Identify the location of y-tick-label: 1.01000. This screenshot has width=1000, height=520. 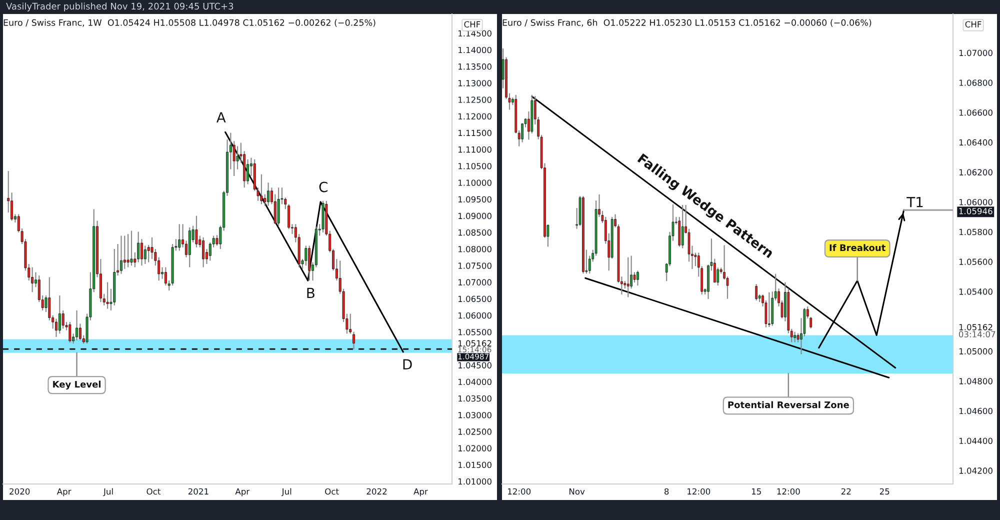
(475, 481).